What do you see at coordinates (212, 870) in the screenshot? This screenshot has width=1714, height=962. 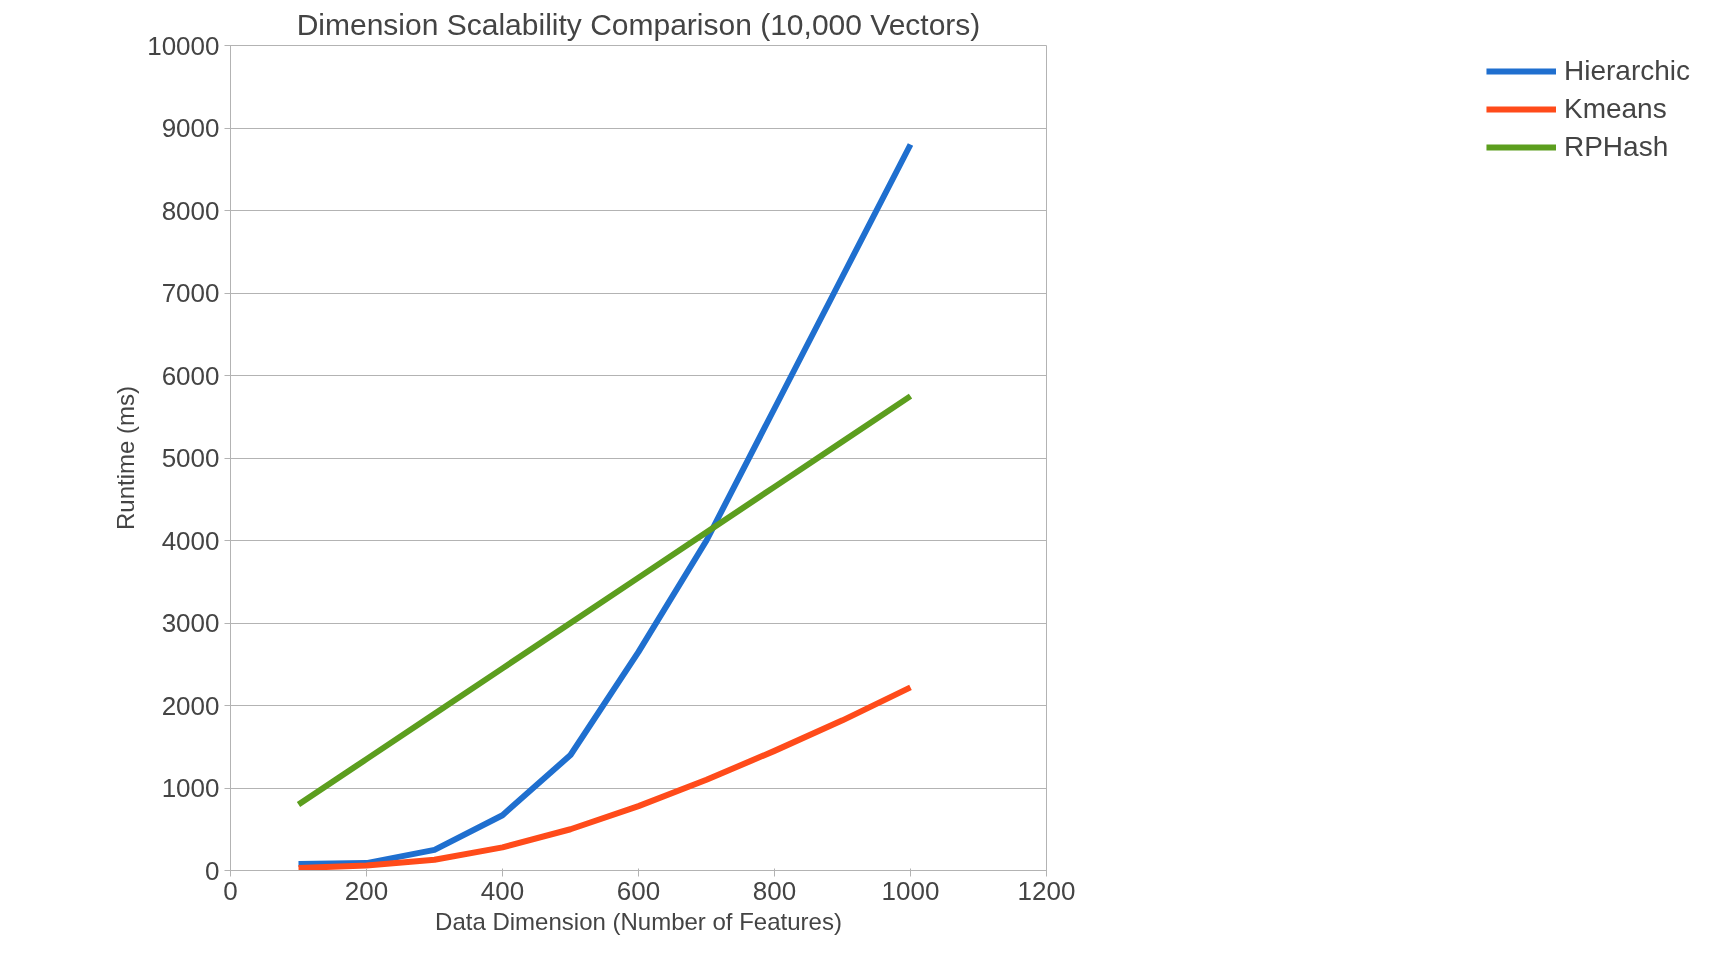 I see `y-tick-label: 0` at bounding box center [212, 870].